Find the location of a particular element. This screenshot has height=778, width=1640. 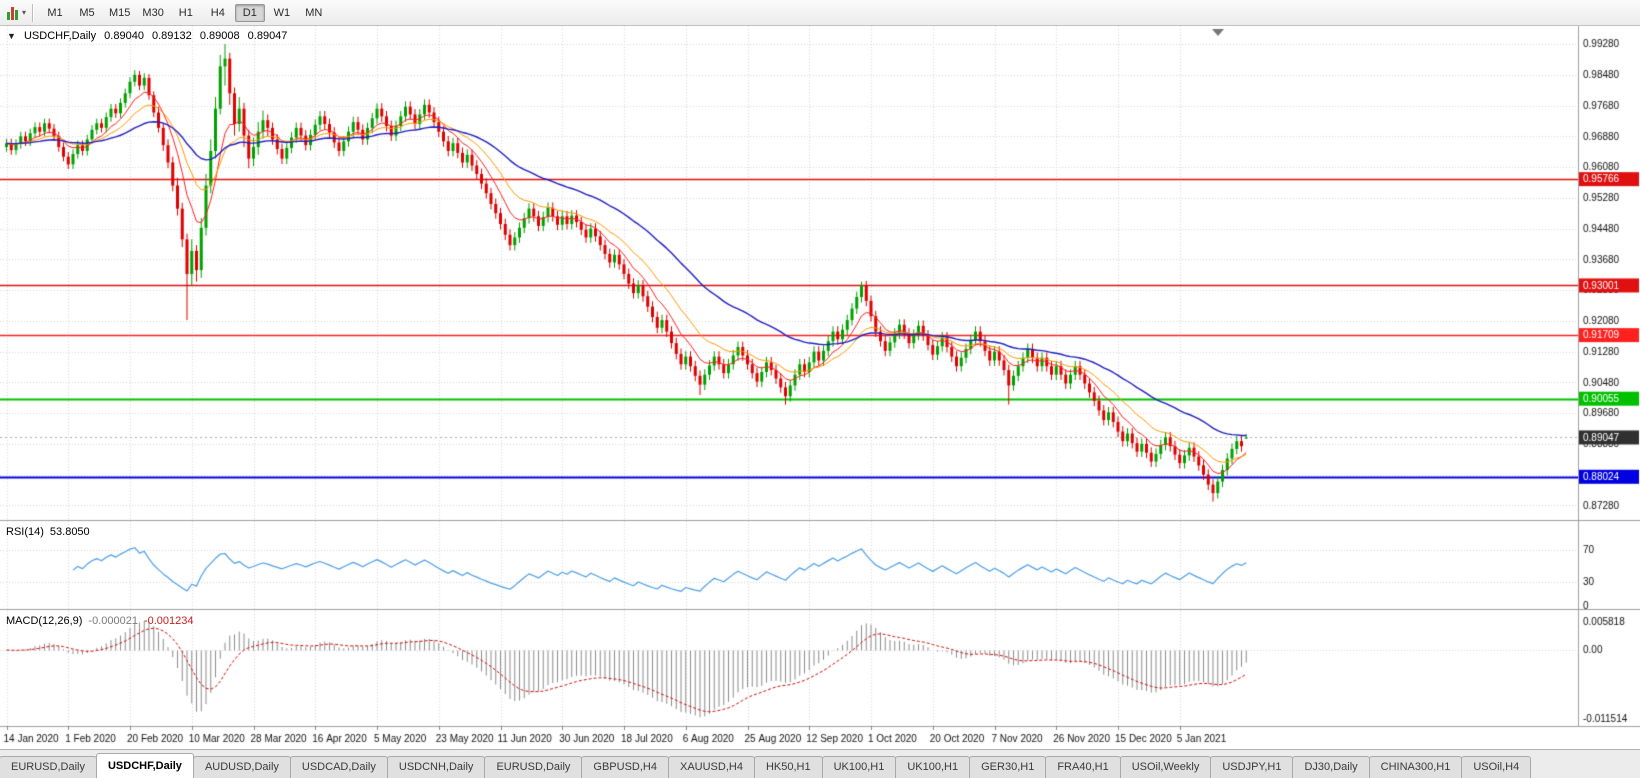

timeframe-button-h1: H1 is located at coordinates (185, 13).